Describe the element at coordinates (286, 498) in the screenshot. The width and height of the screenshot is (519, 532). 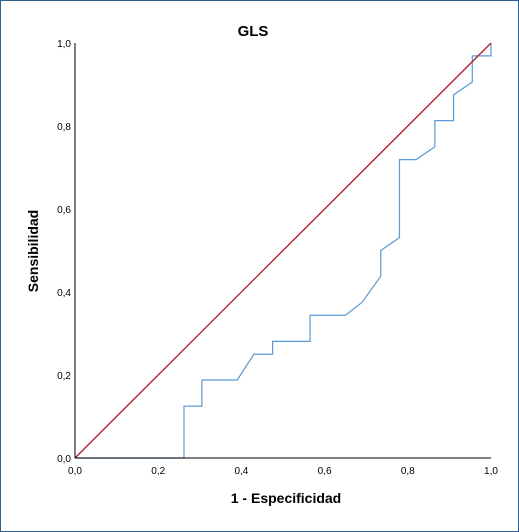
I see `x-axis-label: 1 - Especificidad` at that location.